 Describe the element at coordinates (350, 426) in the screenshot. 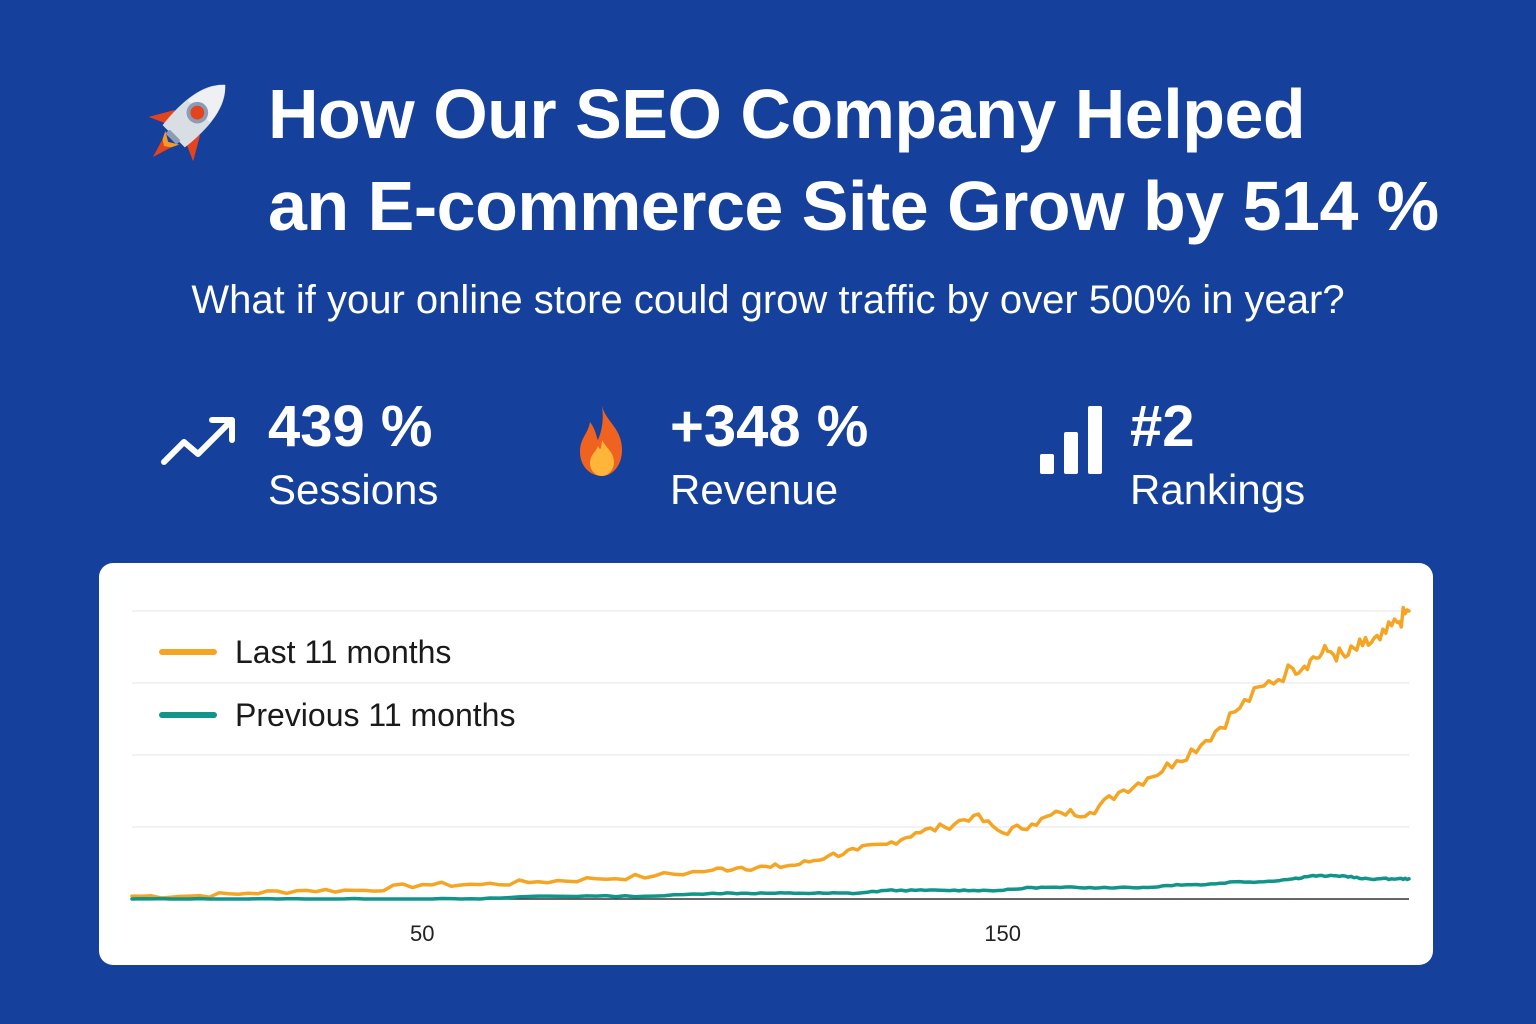

I see `stat-sessions-value: 439 %` at that location.